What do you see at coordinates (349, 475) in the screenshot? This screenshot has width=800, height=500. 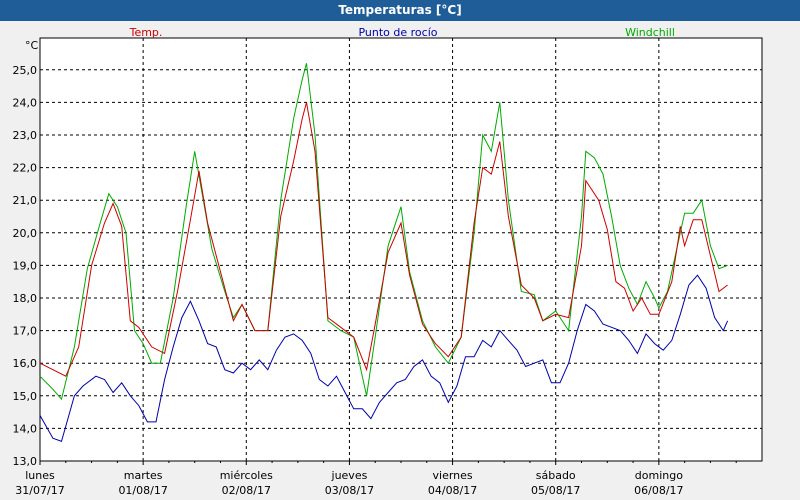 I see `x-tick-day: jueves` at bounding box center [349, 475].